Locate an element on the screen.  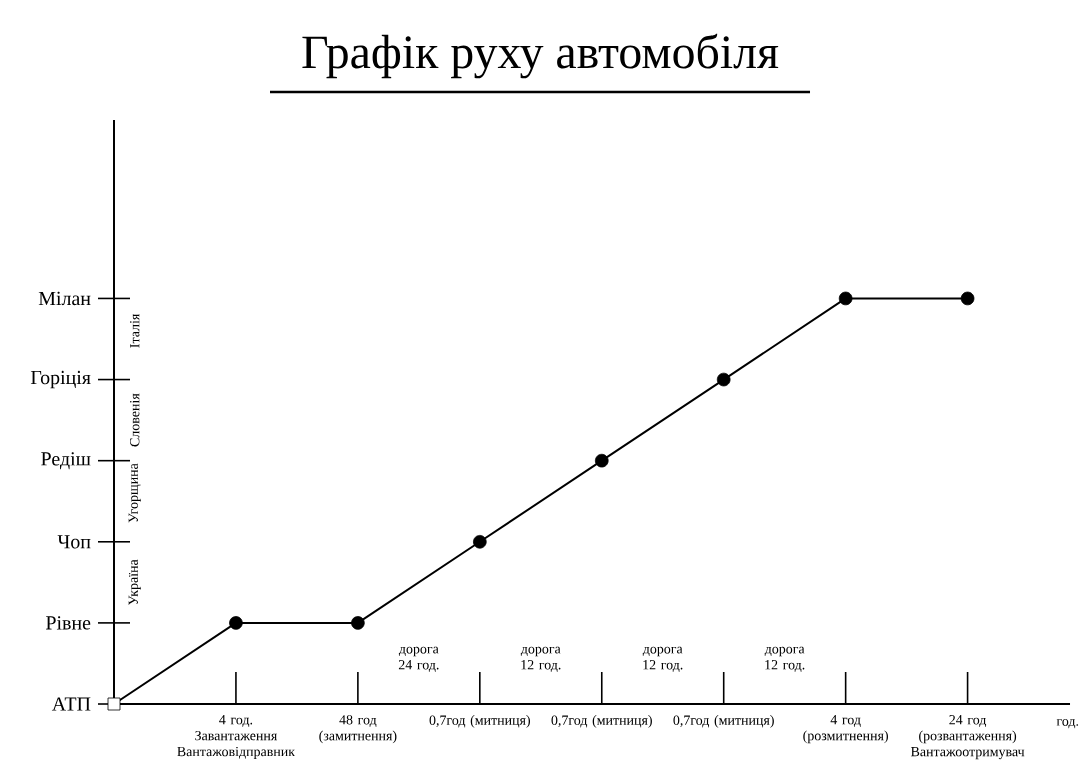
text: Редіш is located at coordinates (66, 461).